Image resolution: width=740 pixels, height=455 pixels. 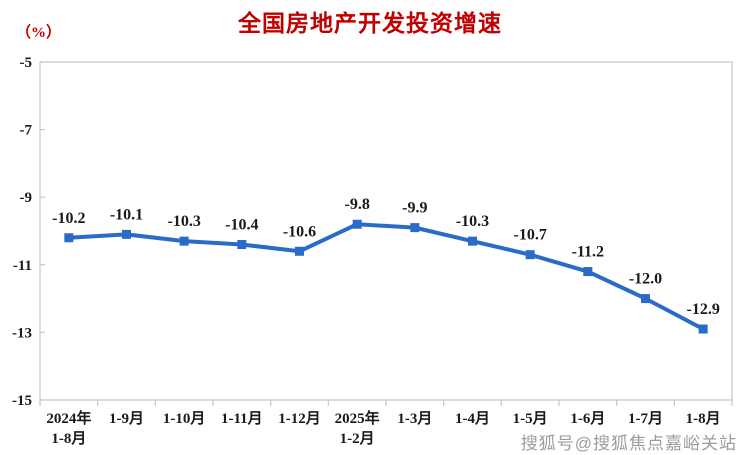 I want to click on x-axis-tick-label: 2025年 1-2月, so click(x=357, y=428).